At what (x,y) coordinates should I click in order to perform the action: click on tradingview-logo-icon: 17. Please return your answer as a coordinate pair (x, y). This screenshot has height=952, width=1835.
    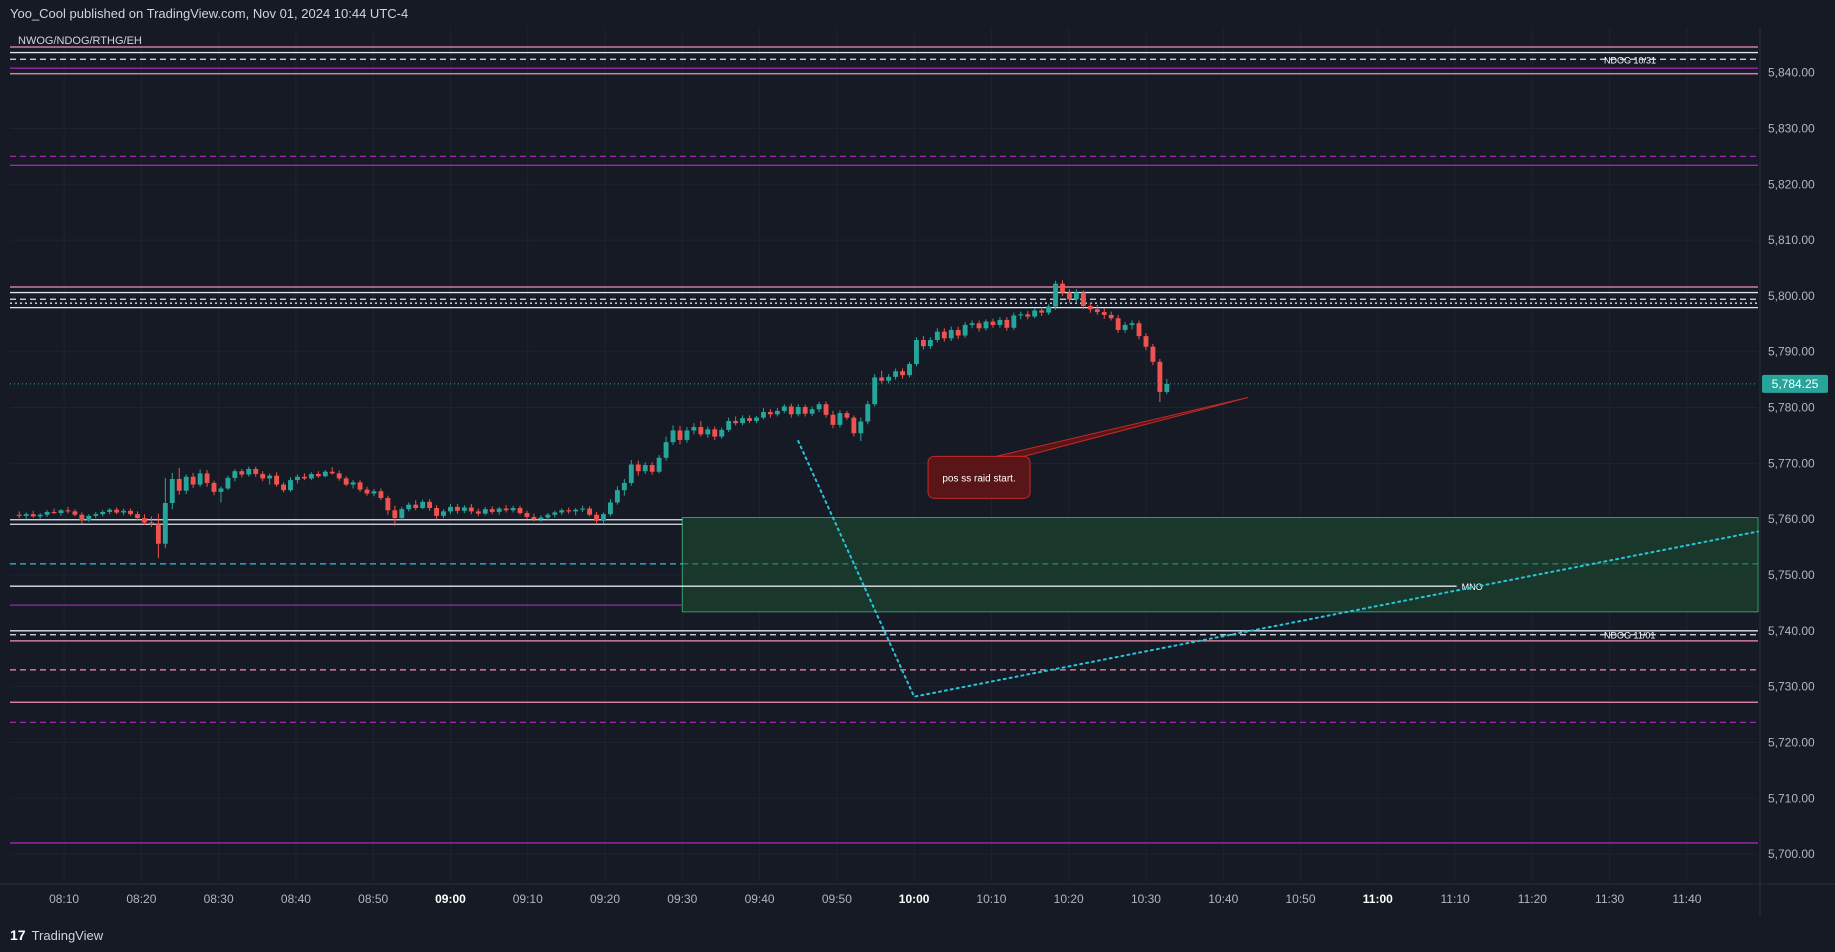
    Looking at the image, I should click on (18, 935).